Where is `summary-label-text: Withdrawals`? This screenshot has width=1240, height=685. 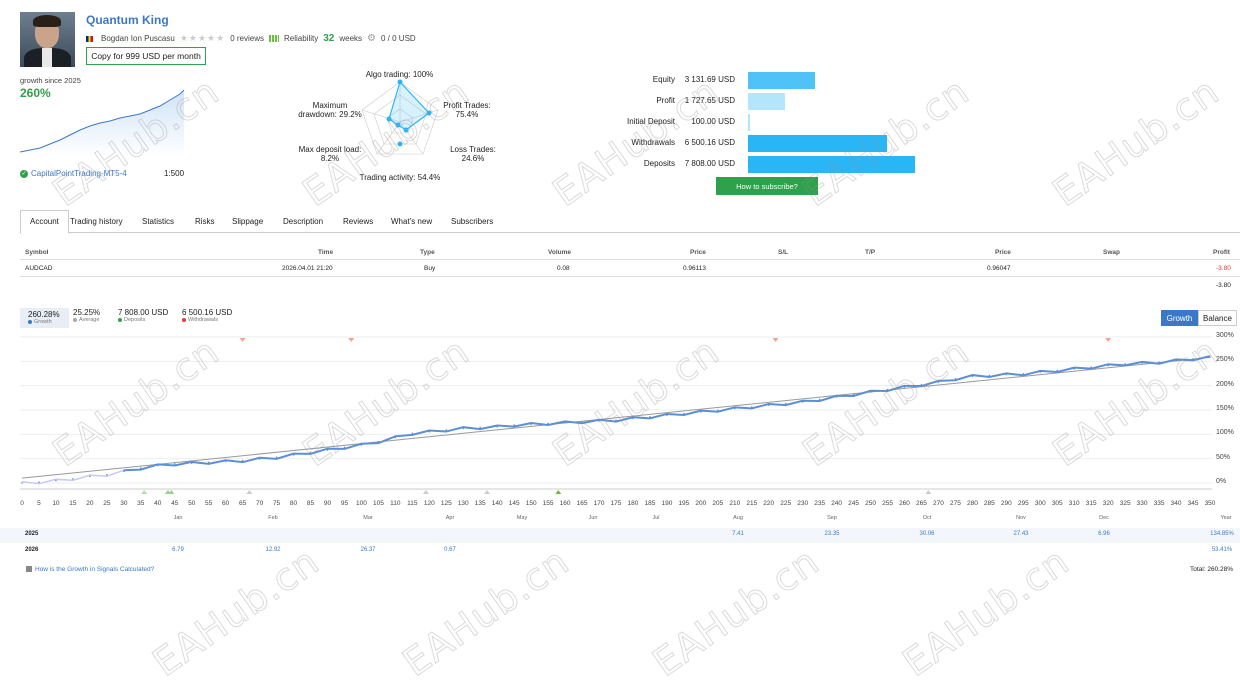
summary-label-text: Withdrawals is located at coordinates (203, 320).